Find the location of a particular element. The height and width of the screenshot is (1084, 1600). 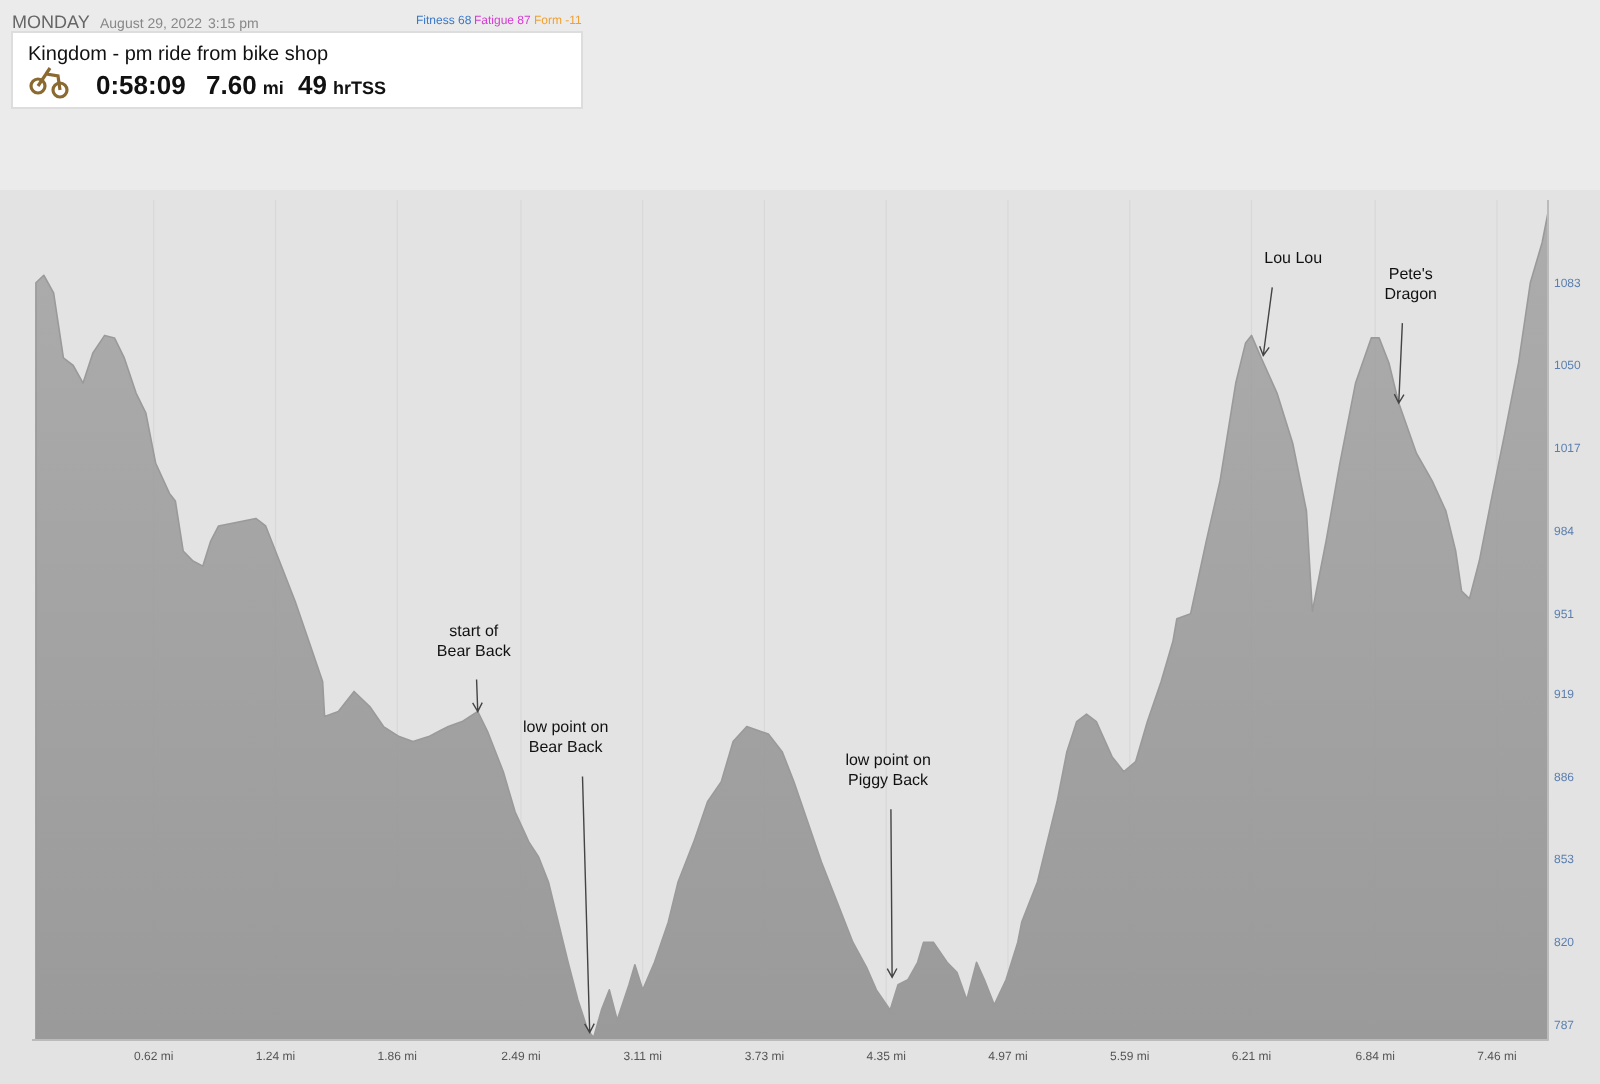

text: 49 hrTSS is located at coordinates (342, 85).